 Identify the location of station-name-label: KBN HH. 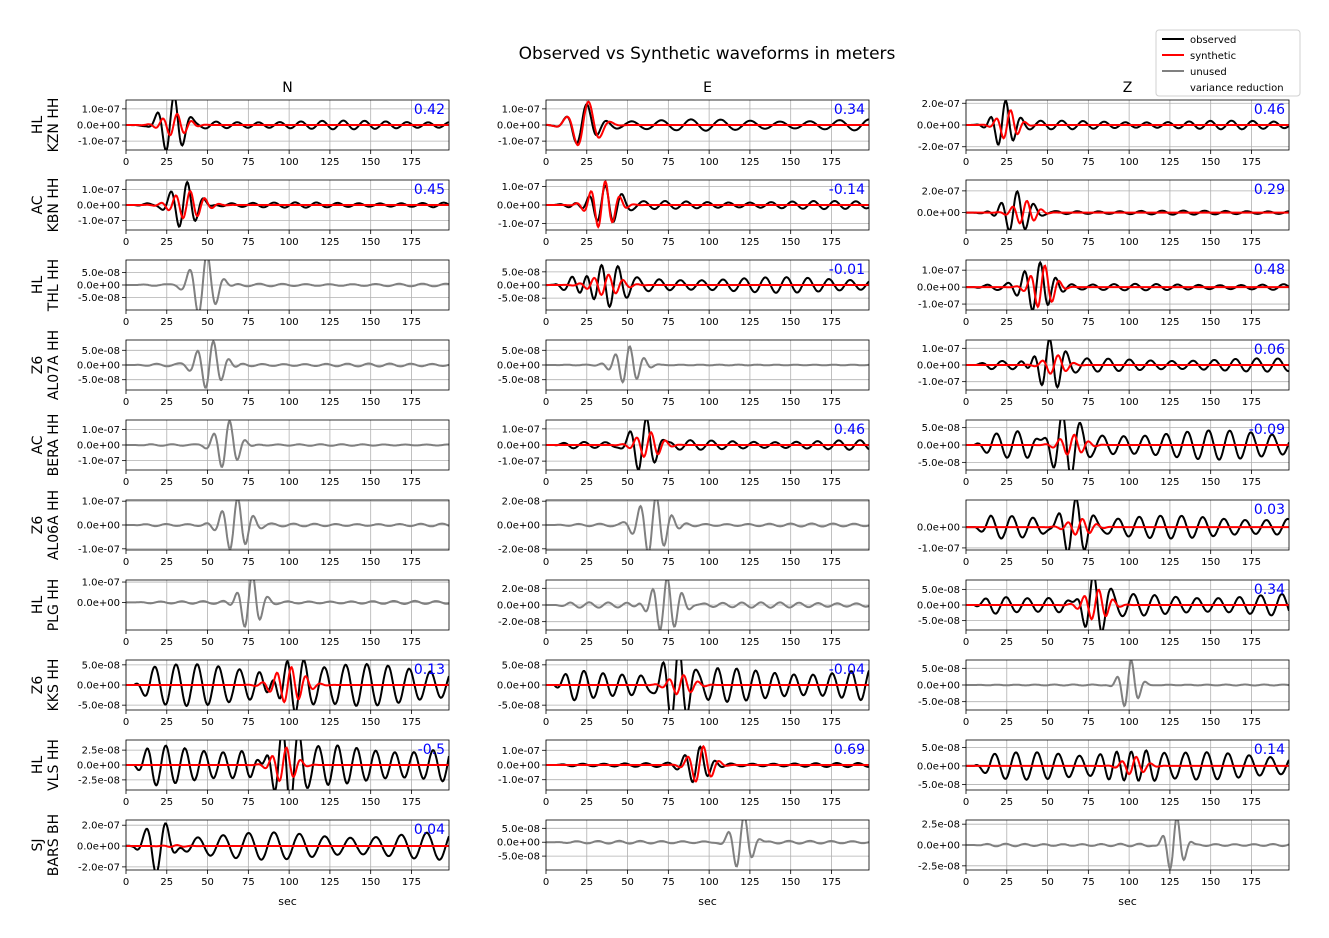
(54, 205).